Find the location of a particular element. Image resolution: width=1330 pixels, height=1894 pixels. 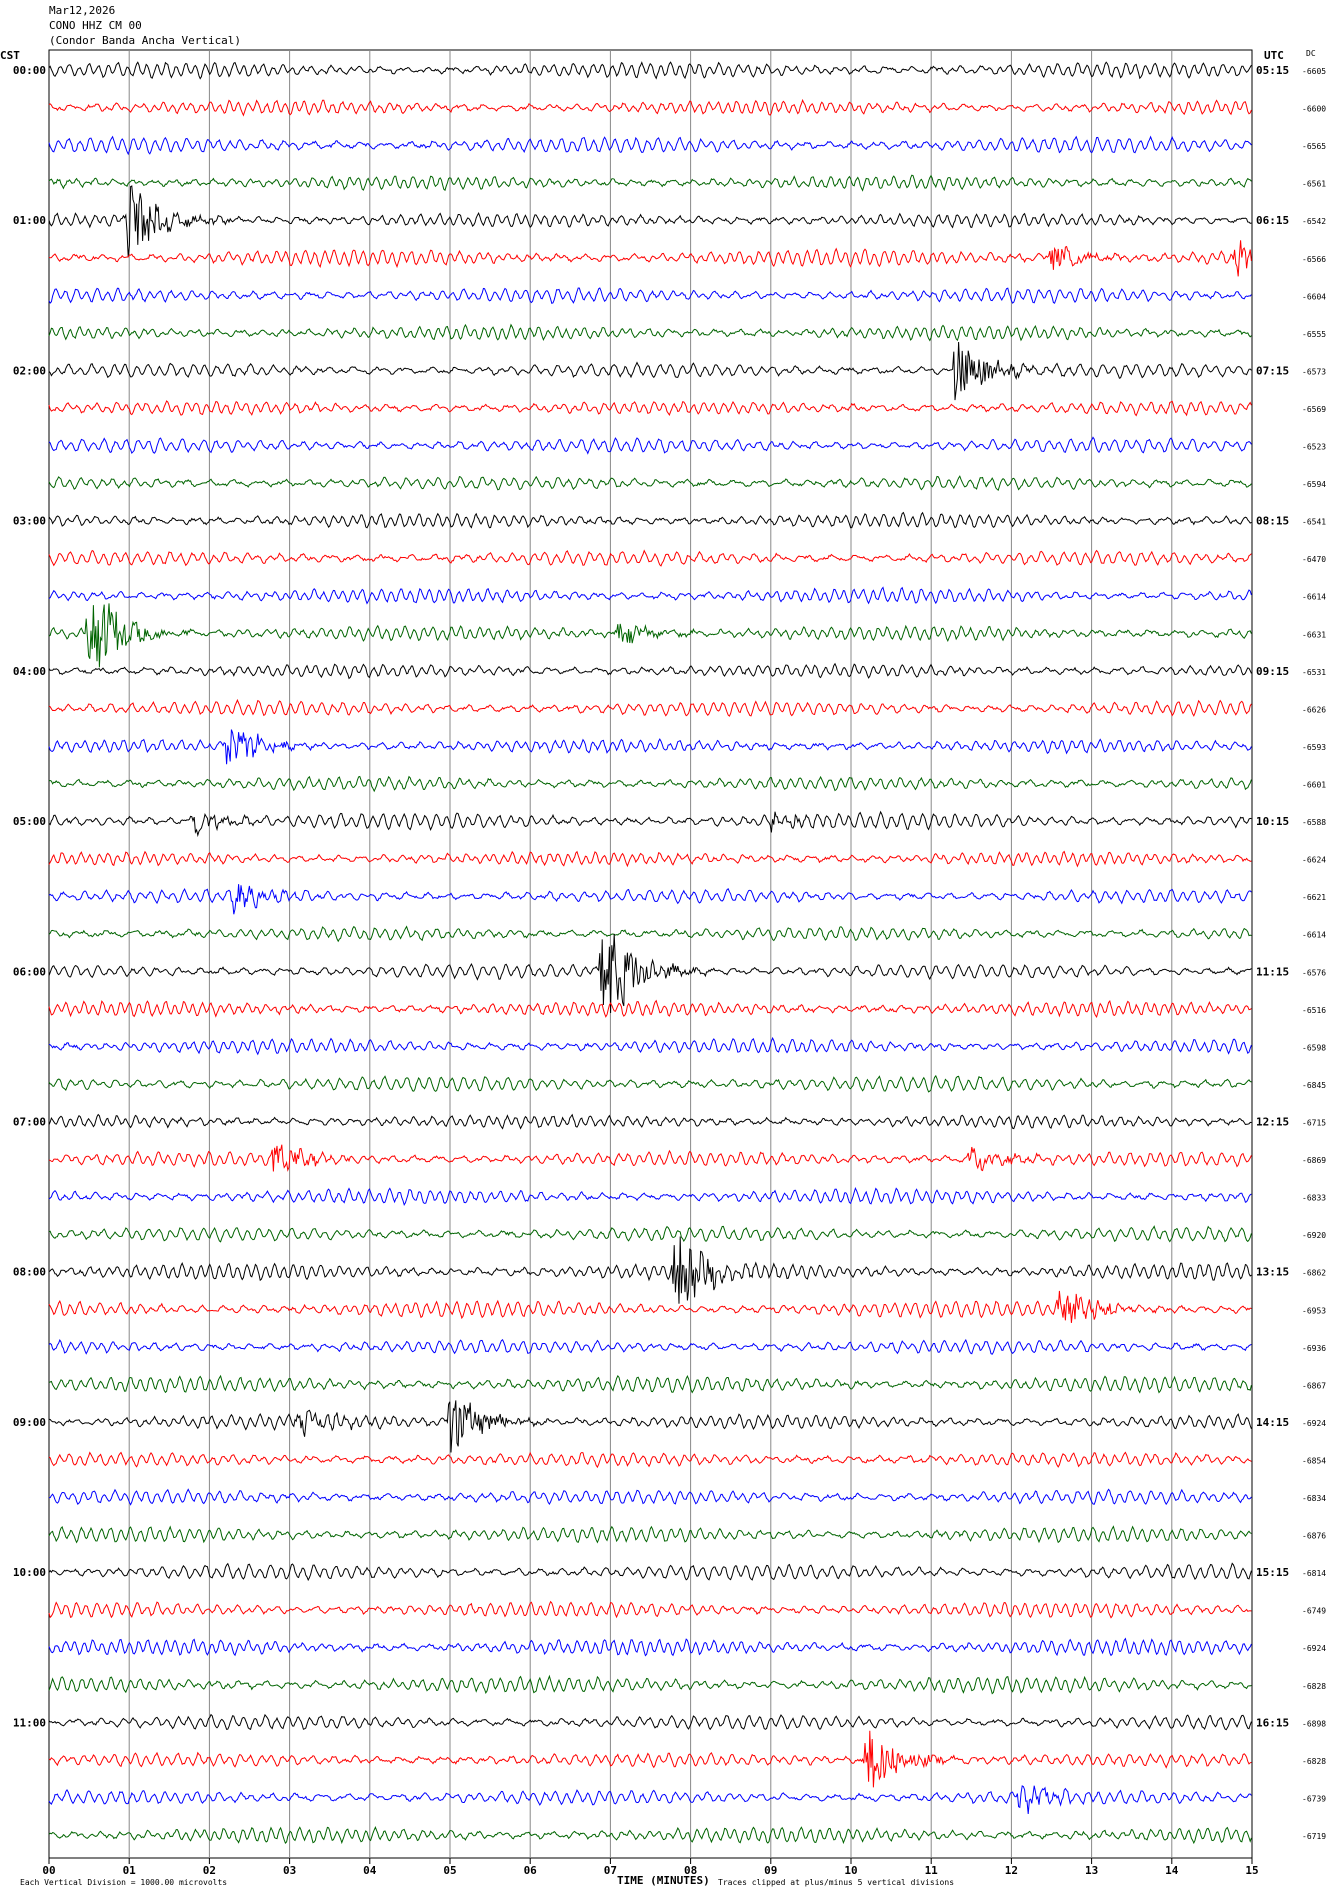

left-hour-label: 04:00 is located at coordinates (29, 671).